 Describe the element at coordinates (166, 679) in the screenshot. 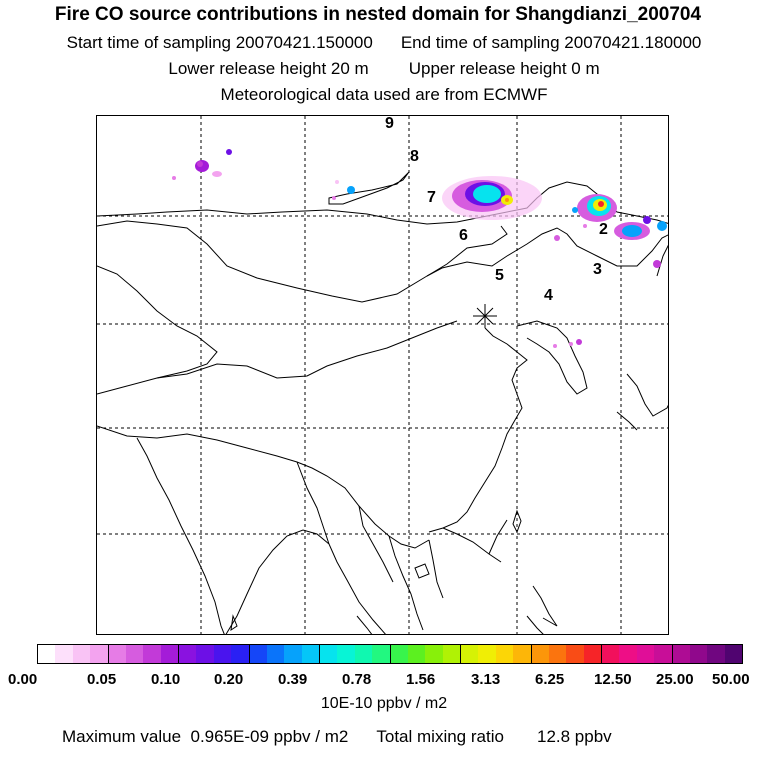

I see `scale-tick: 0.10` at that location.